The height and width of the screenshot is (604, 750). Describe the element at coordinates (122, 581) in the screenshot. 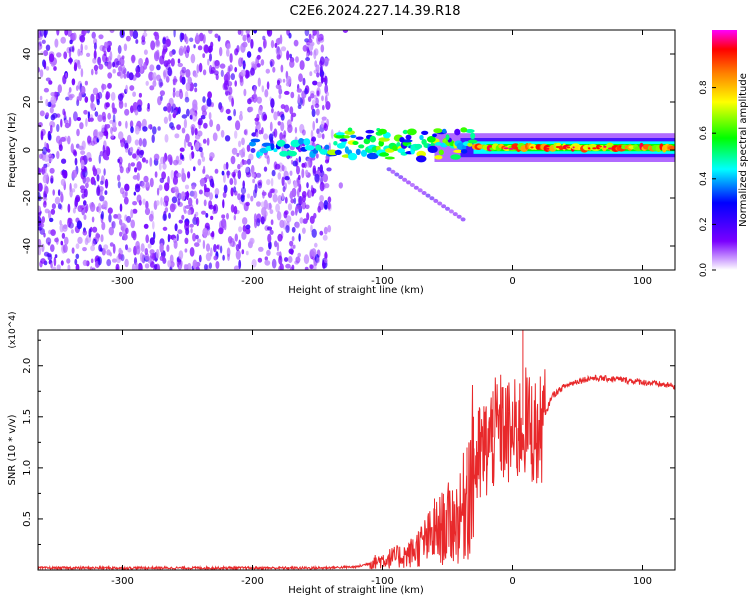

I see `x-tick-label: -300` at that location.